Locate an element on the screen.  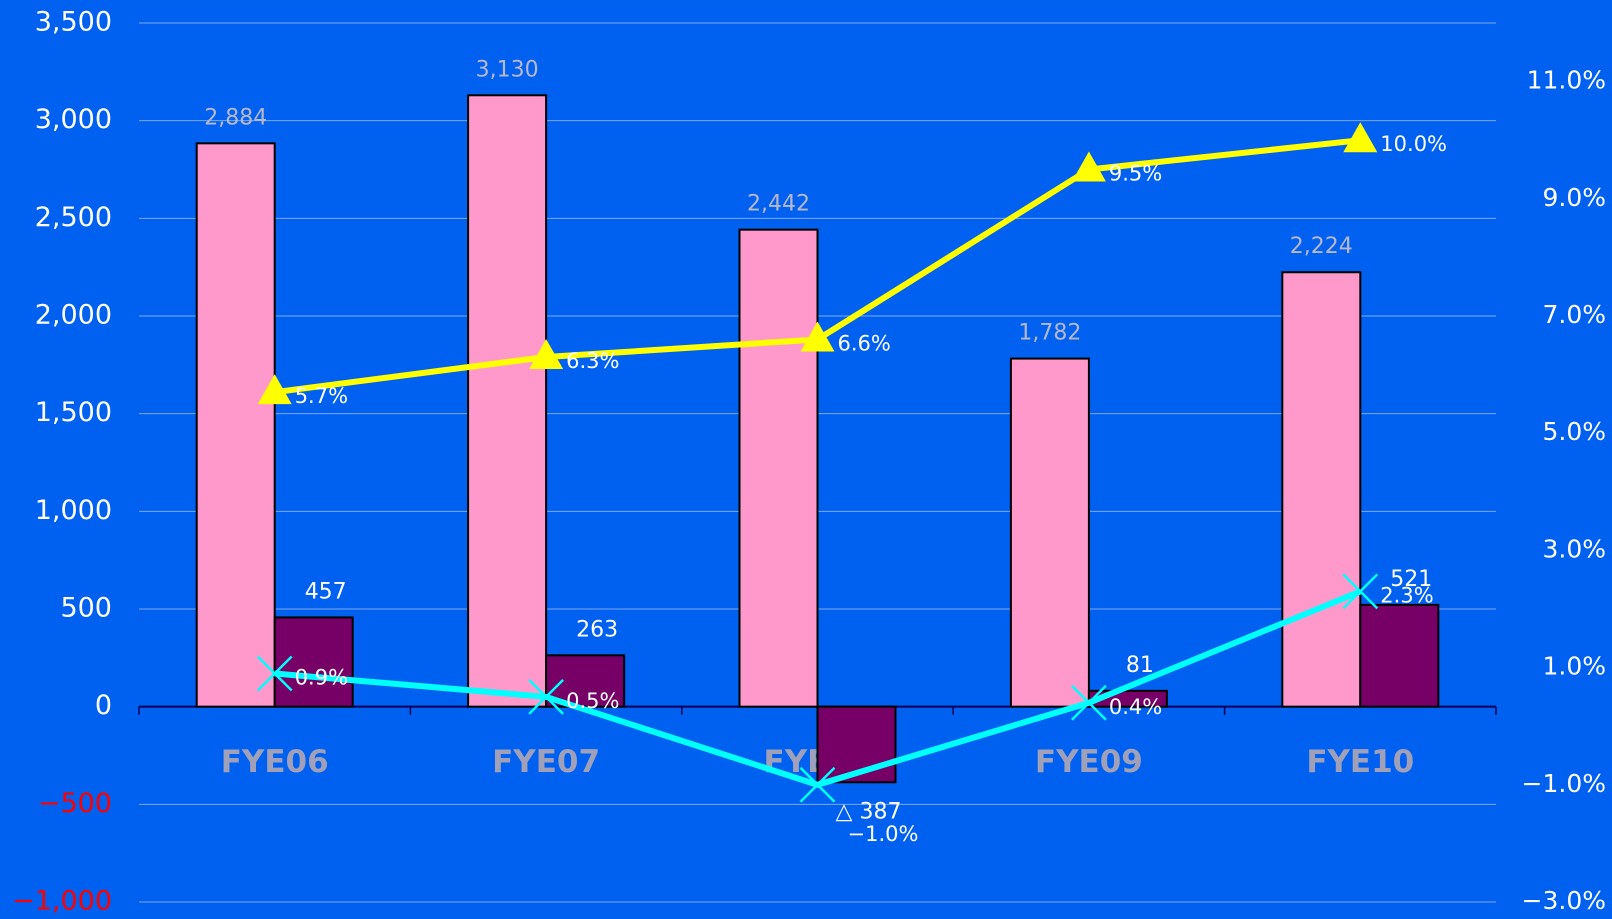
y-tick-label: 0 is located at coordinates (103, 705).